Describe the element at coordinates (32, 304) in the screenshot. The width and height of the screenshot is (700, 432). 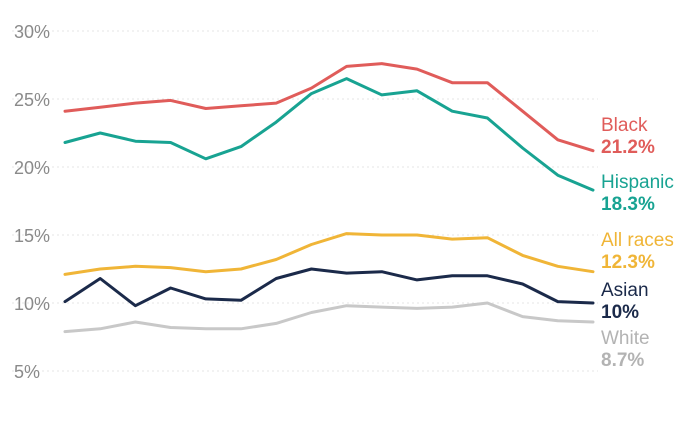
I see `y-tick-label: 10%` at that location.